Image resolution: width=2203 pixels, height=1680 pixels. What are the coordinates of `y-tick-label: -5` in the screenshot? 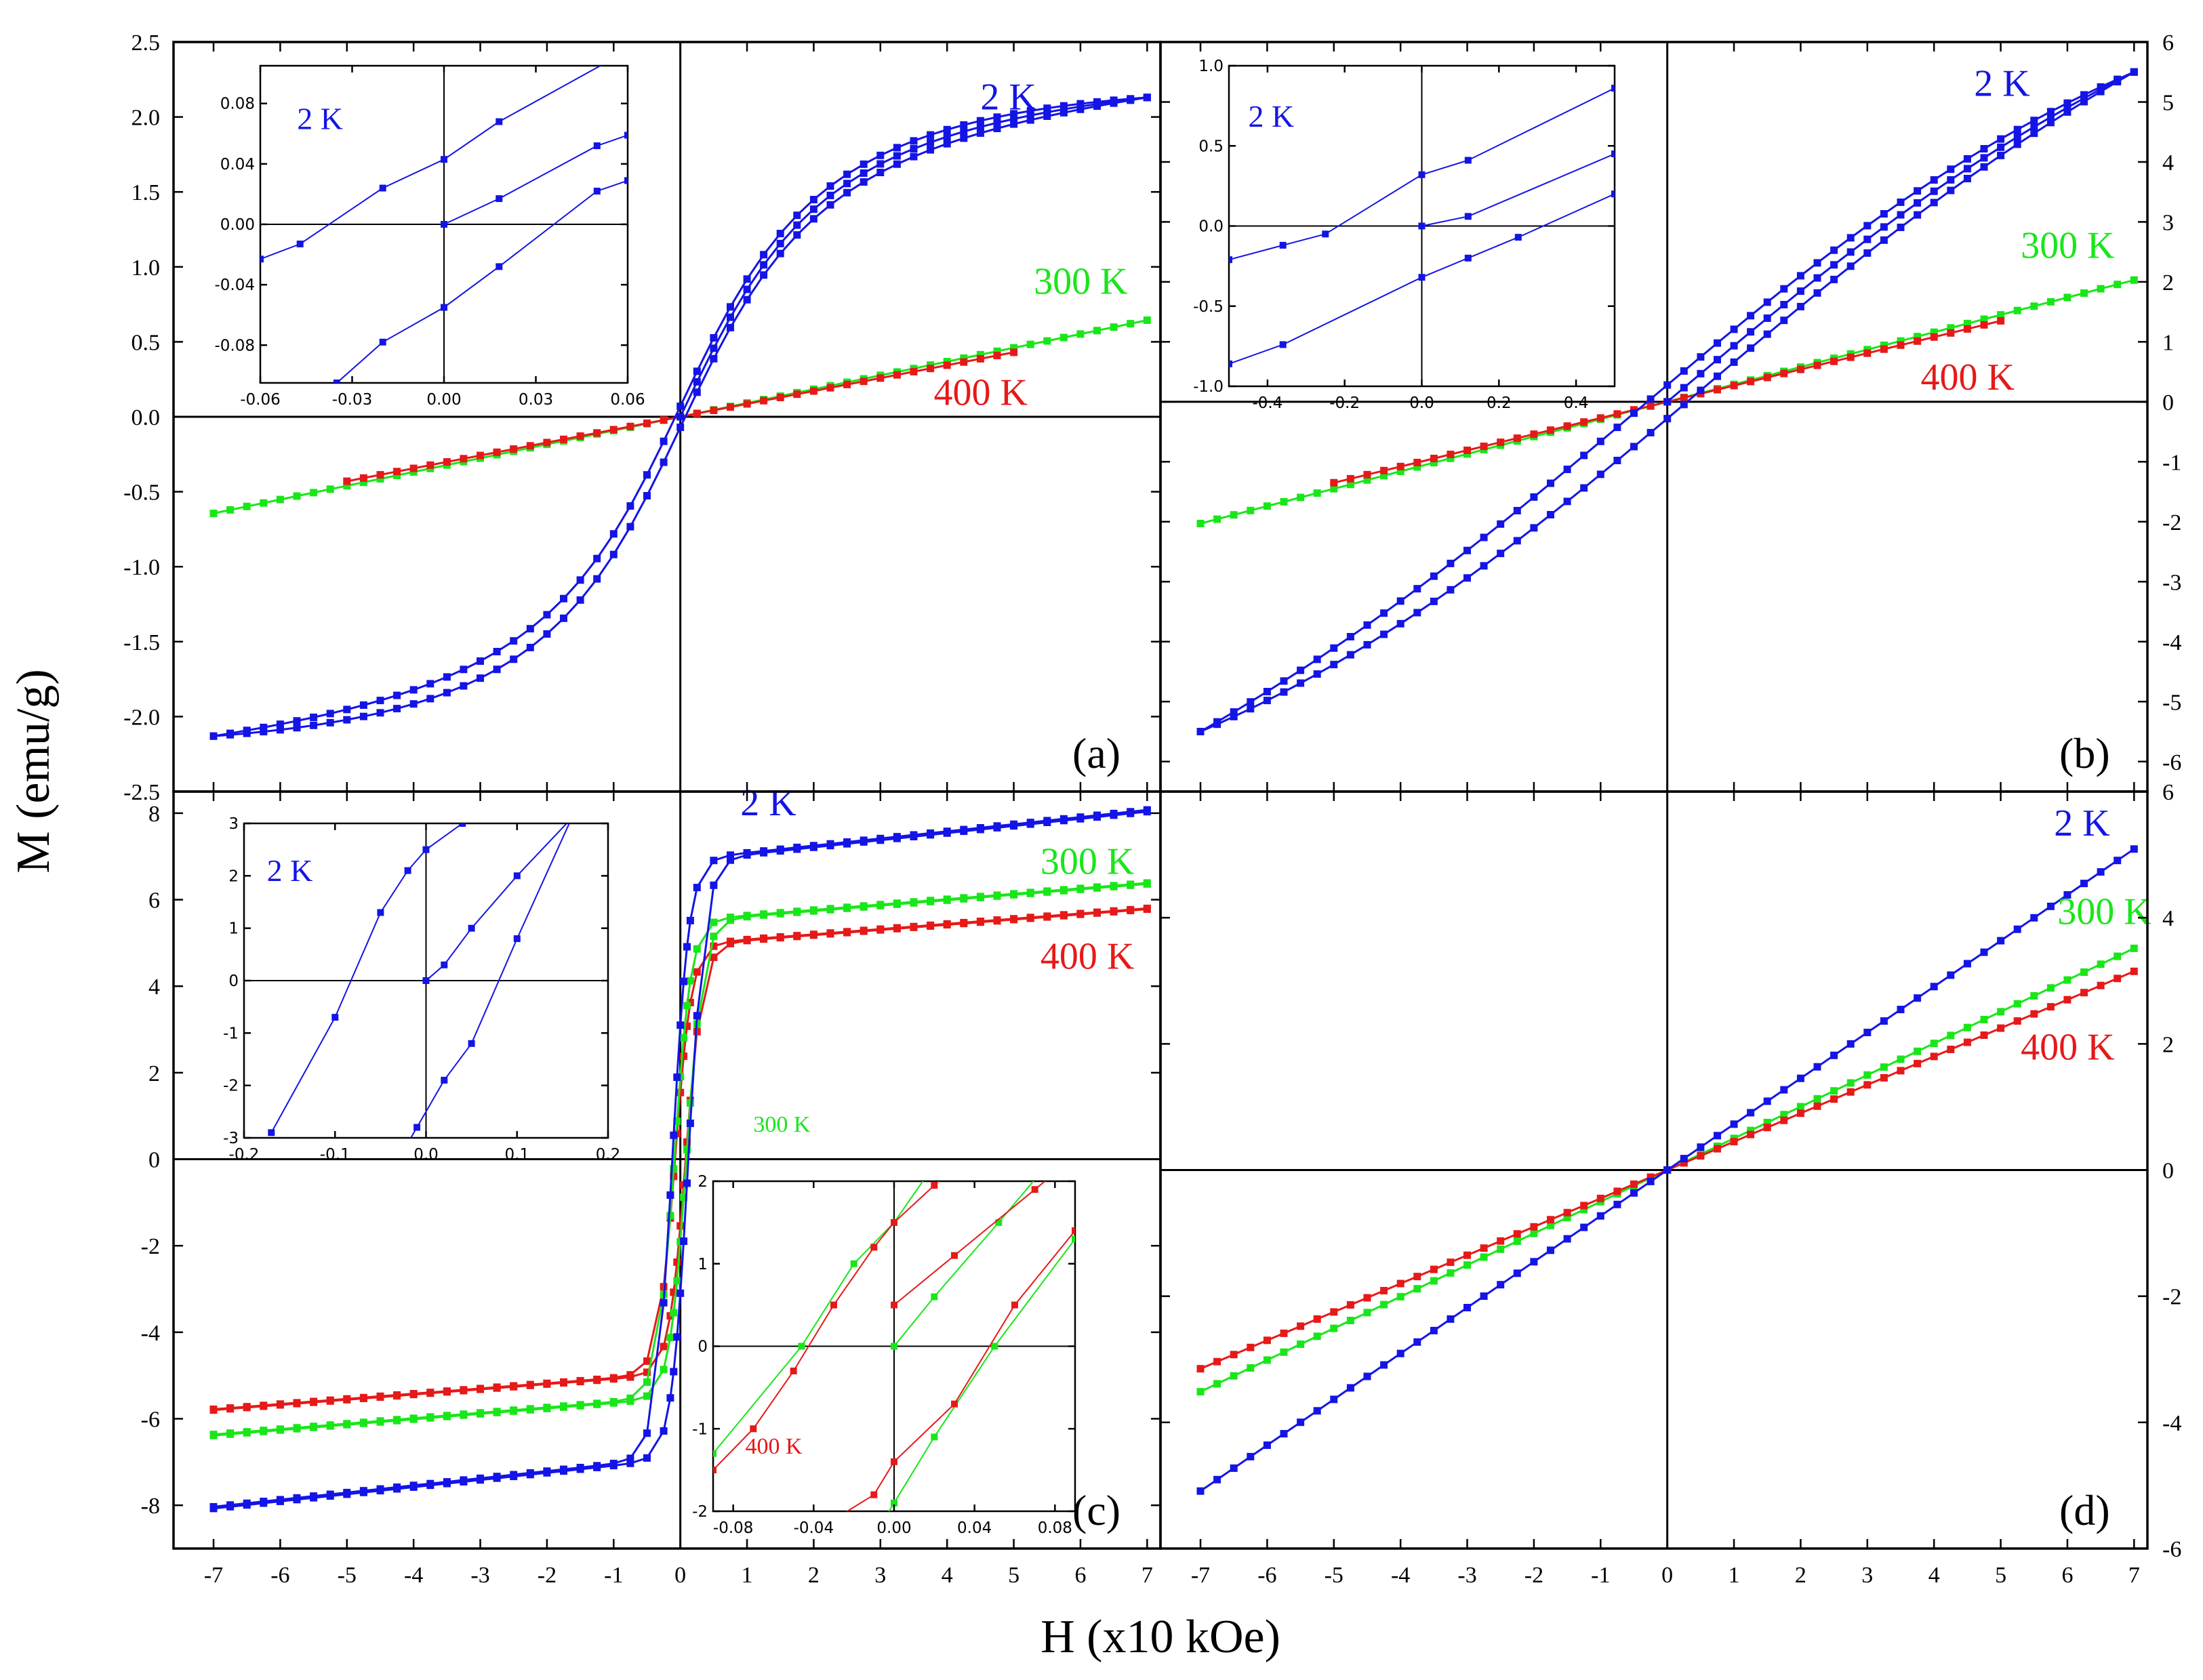 It's located at (2171, 702).